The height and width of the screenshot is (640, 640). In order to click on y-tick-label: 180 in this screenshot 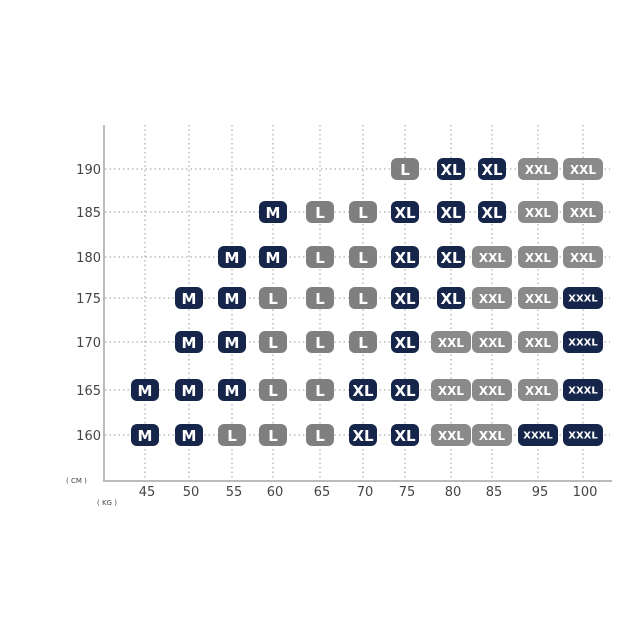, I will do `click(88, 258)`.